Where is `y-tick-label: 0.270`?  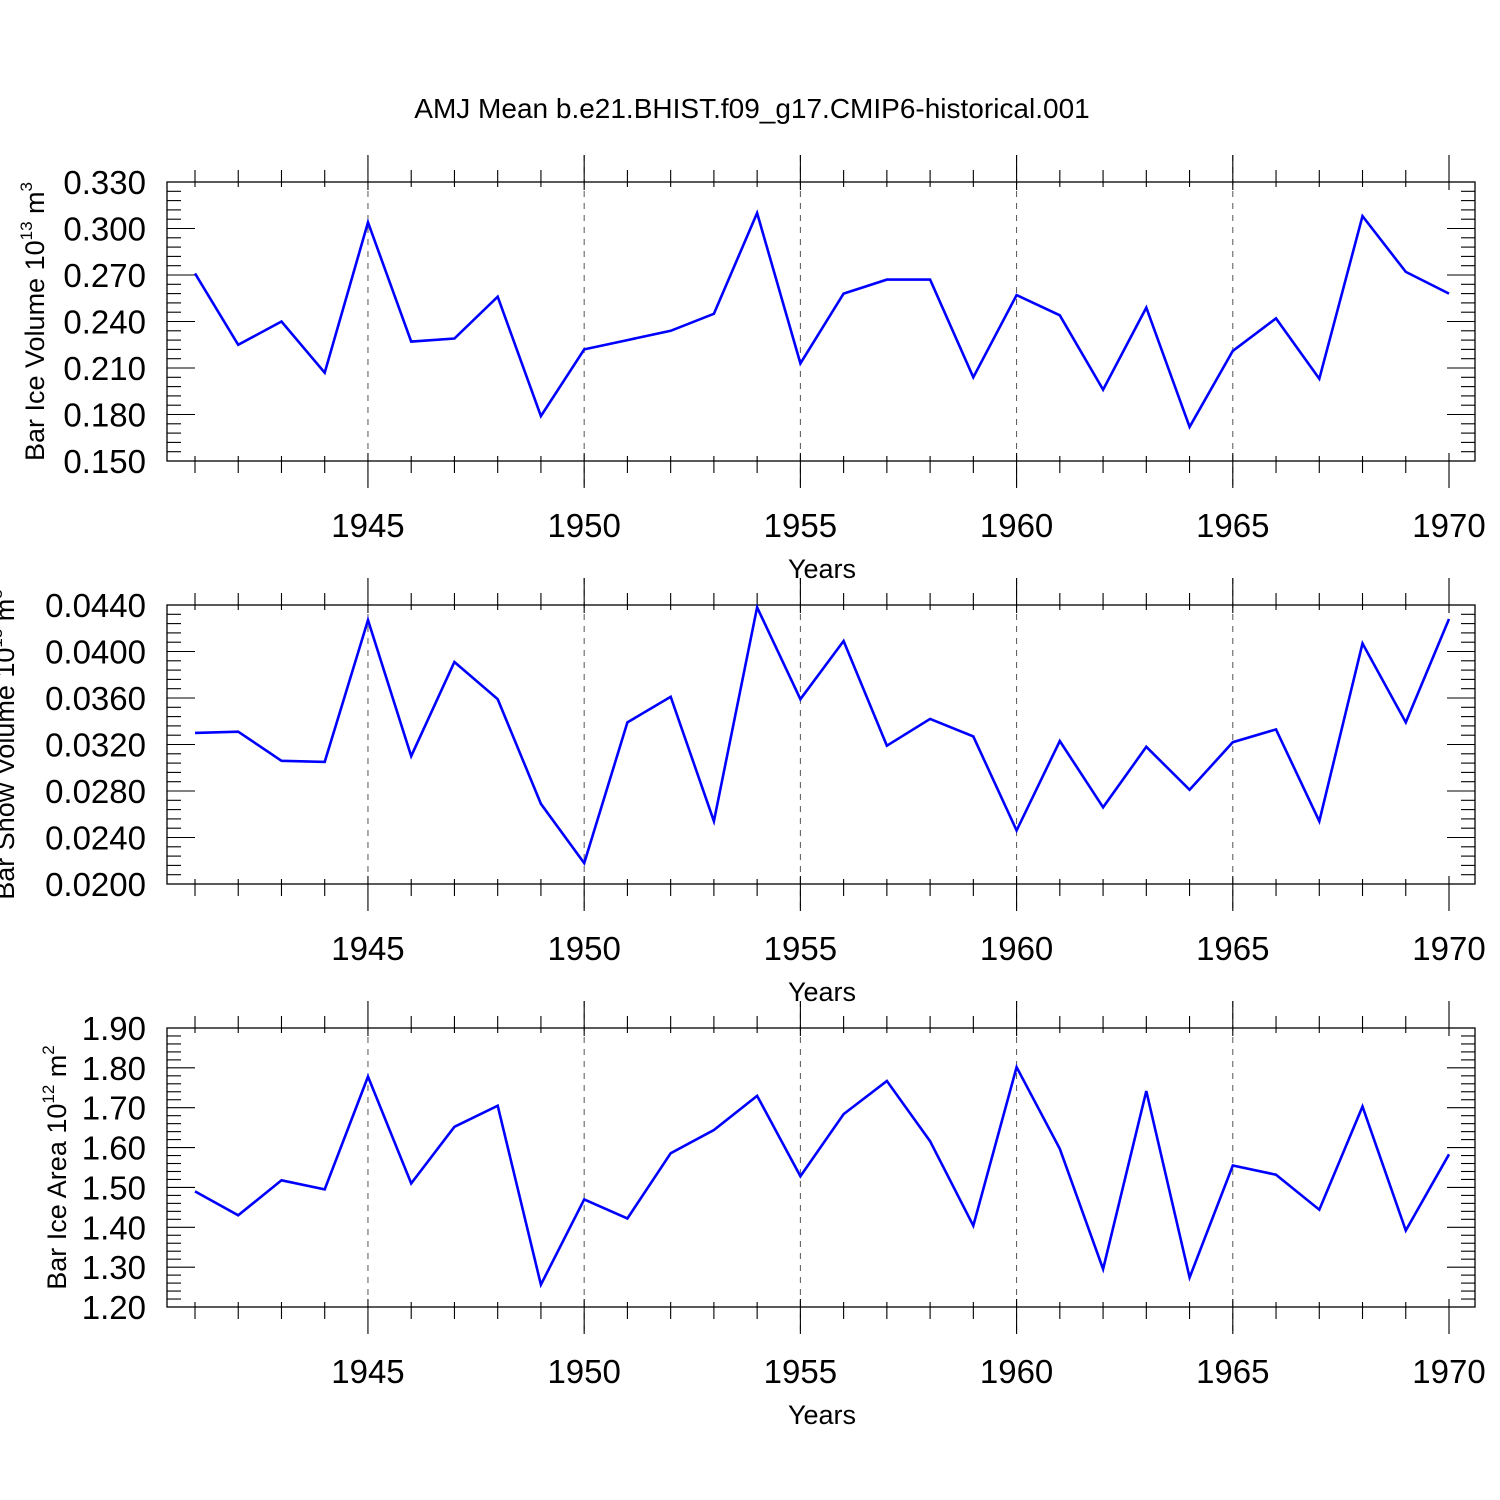 y-tick-label: 0.270 is located at coordinates (104, 275).